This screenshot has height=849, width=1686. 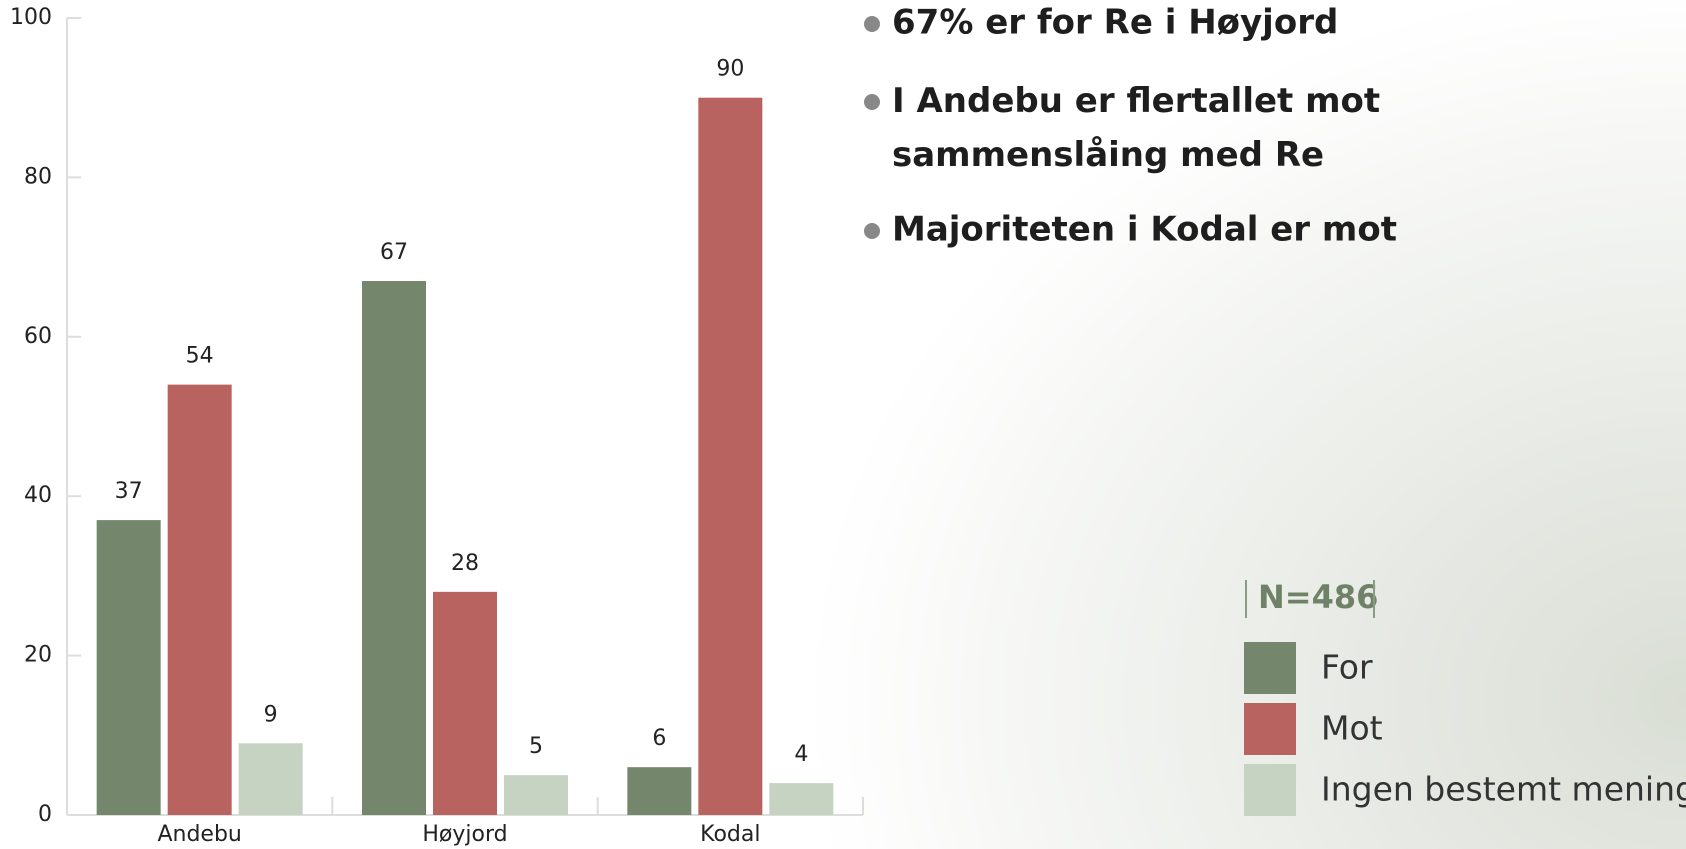 I want to click on annotation-line: I Andebu er flertallet mot, so click(x=1136, y=101).